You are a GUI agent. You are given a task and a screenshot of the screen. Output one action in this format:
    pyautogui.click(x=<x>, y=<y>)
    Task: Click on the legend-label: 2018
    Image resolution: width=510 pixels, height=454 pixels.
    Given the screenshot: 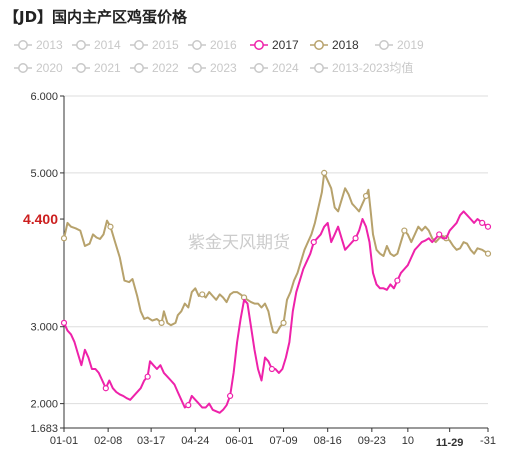 What is the action you would take?
    pyautogui.click(x=345, y=45)
    